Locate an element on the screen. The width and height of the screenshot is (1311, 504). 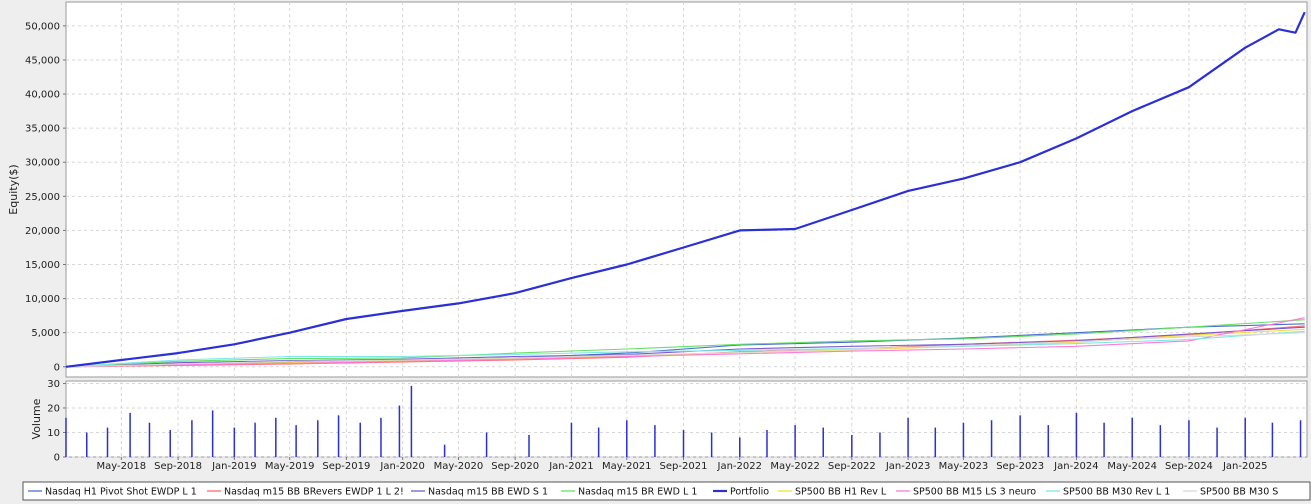
legend-item: Nasdaq H1 Pivot Shot EWDP L 1 is located at coordinates (112, 492).